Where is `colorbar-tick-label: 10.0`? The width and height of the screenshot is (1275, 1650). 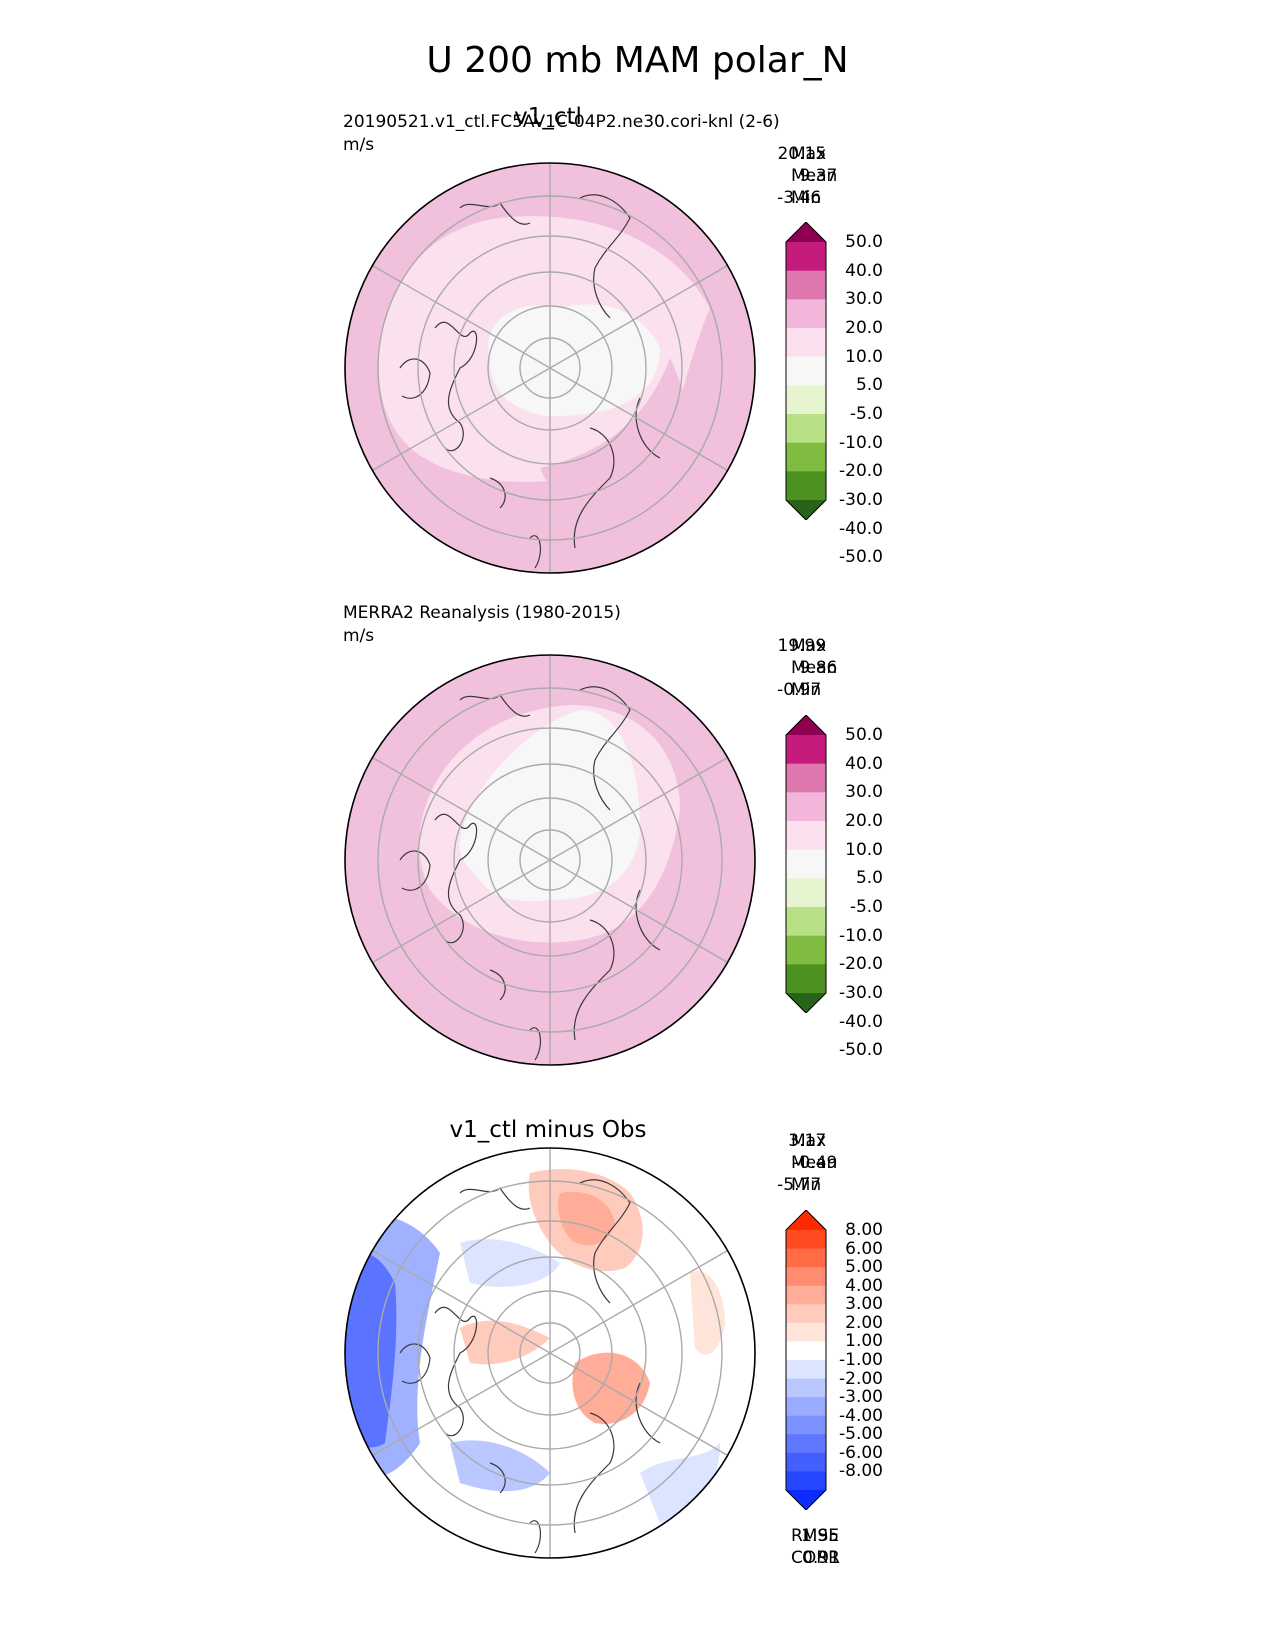
colorbar-tick-label: 10.0 is located at coordinates (864, 849).